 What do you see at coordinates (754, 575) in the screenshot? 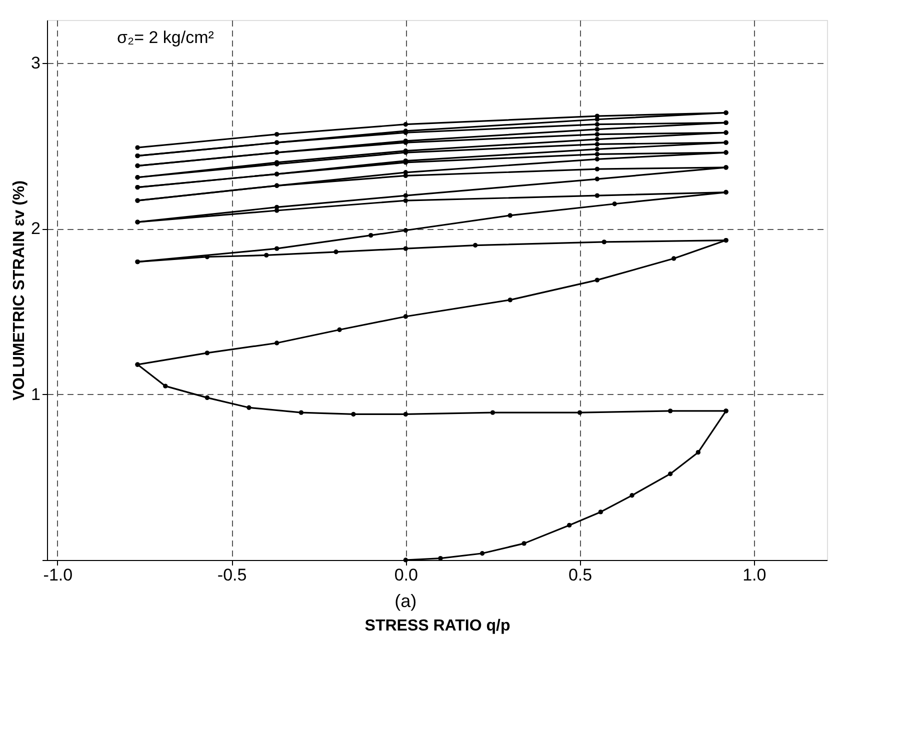
I see `x-tick-label: 1.0` at bounding box center [754, 575].